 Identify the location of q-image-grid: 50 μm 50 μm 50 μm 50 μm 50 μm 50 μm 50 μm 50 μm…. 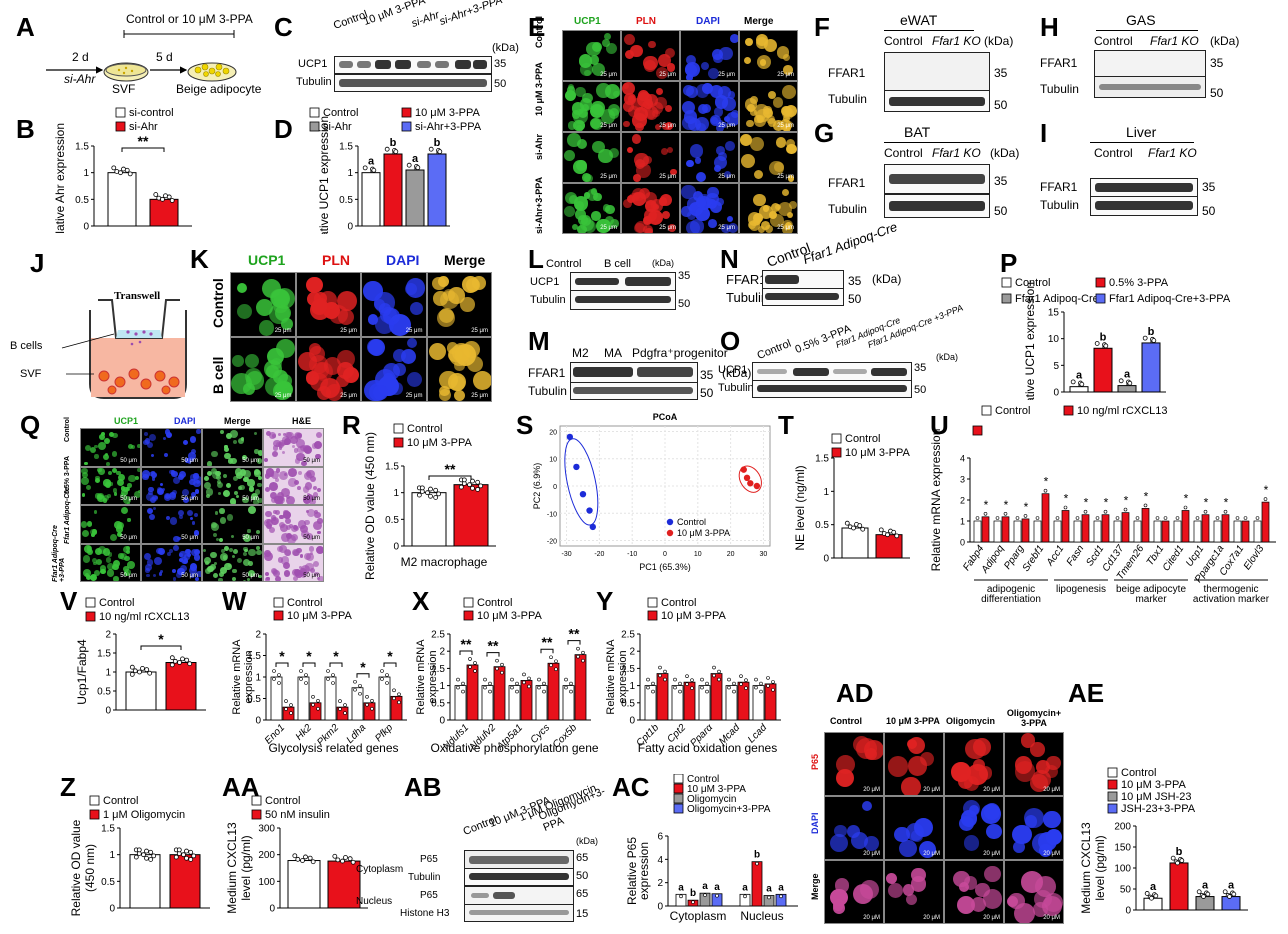
(202, 505).